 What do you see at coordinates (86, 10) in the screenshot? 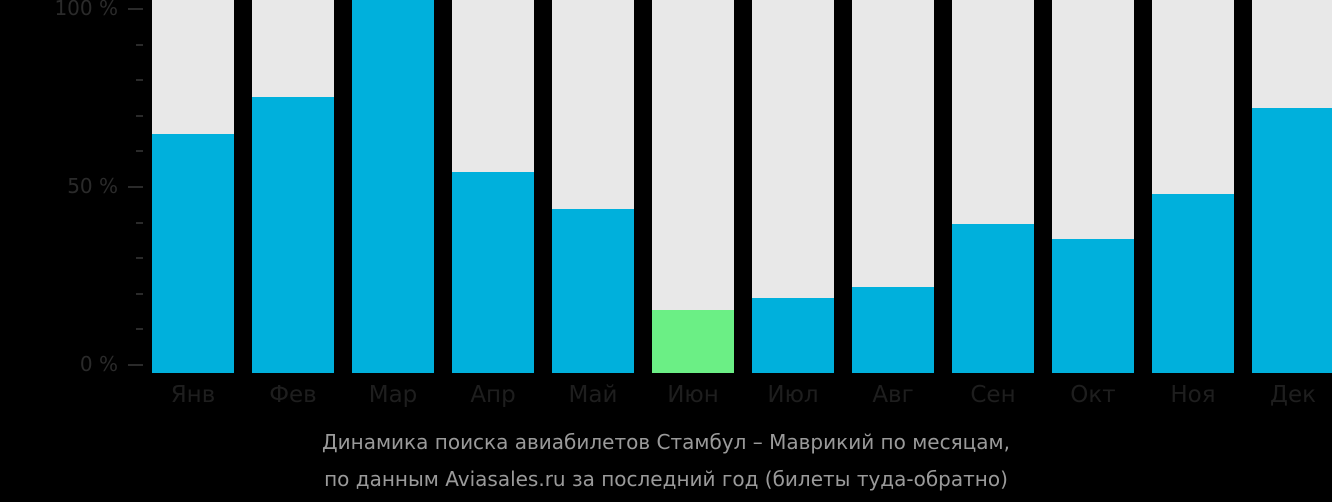
I see `y-tick-label: 100 %` at bounding box center [86, 10].